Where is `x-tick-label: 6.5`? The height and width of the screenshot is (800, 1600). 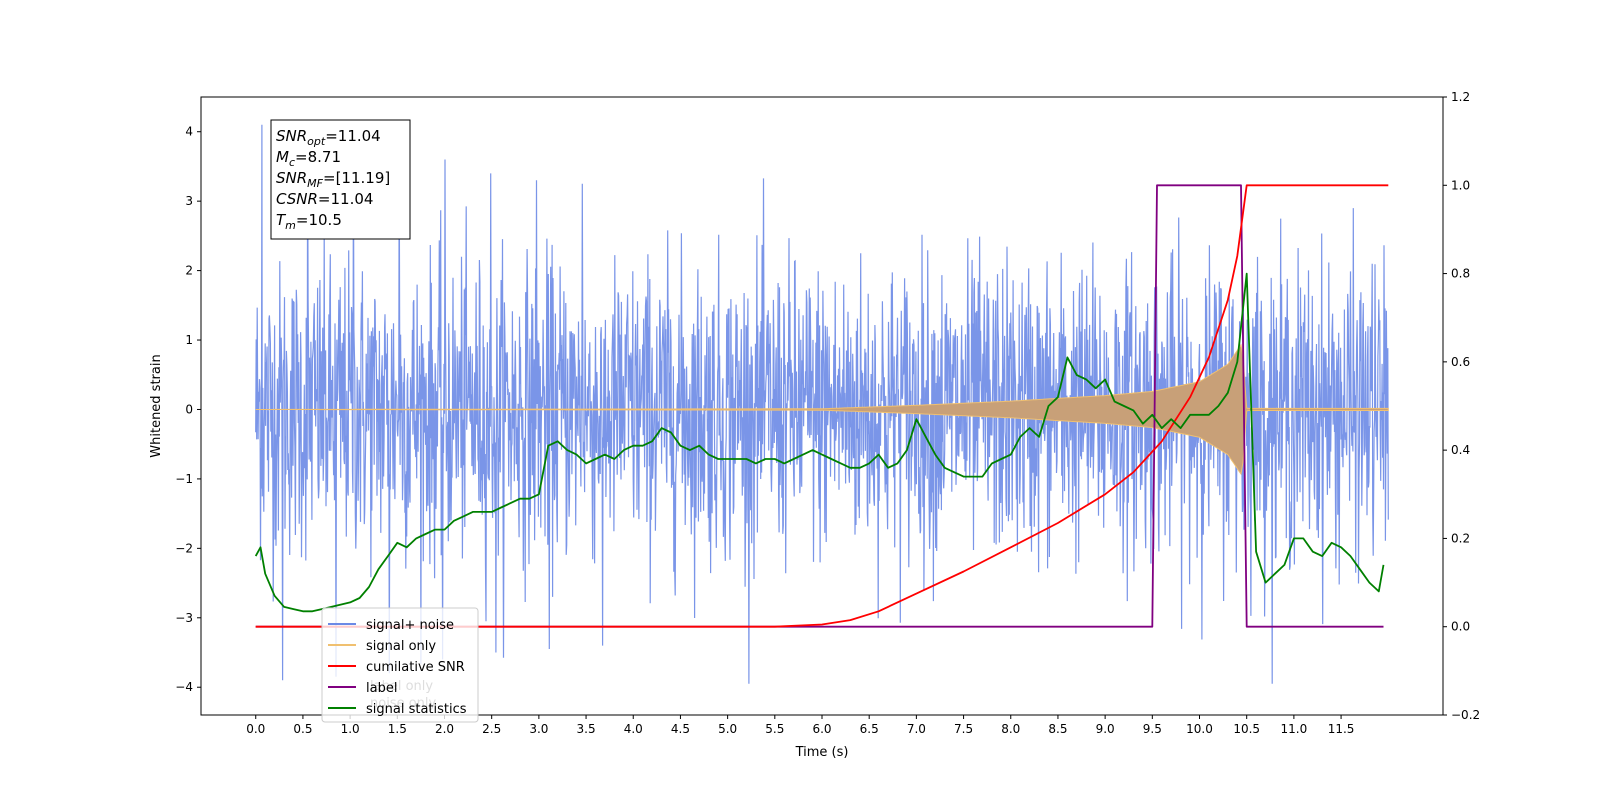
x-tick-label: 6.5 is located at coordinates (869, 729).